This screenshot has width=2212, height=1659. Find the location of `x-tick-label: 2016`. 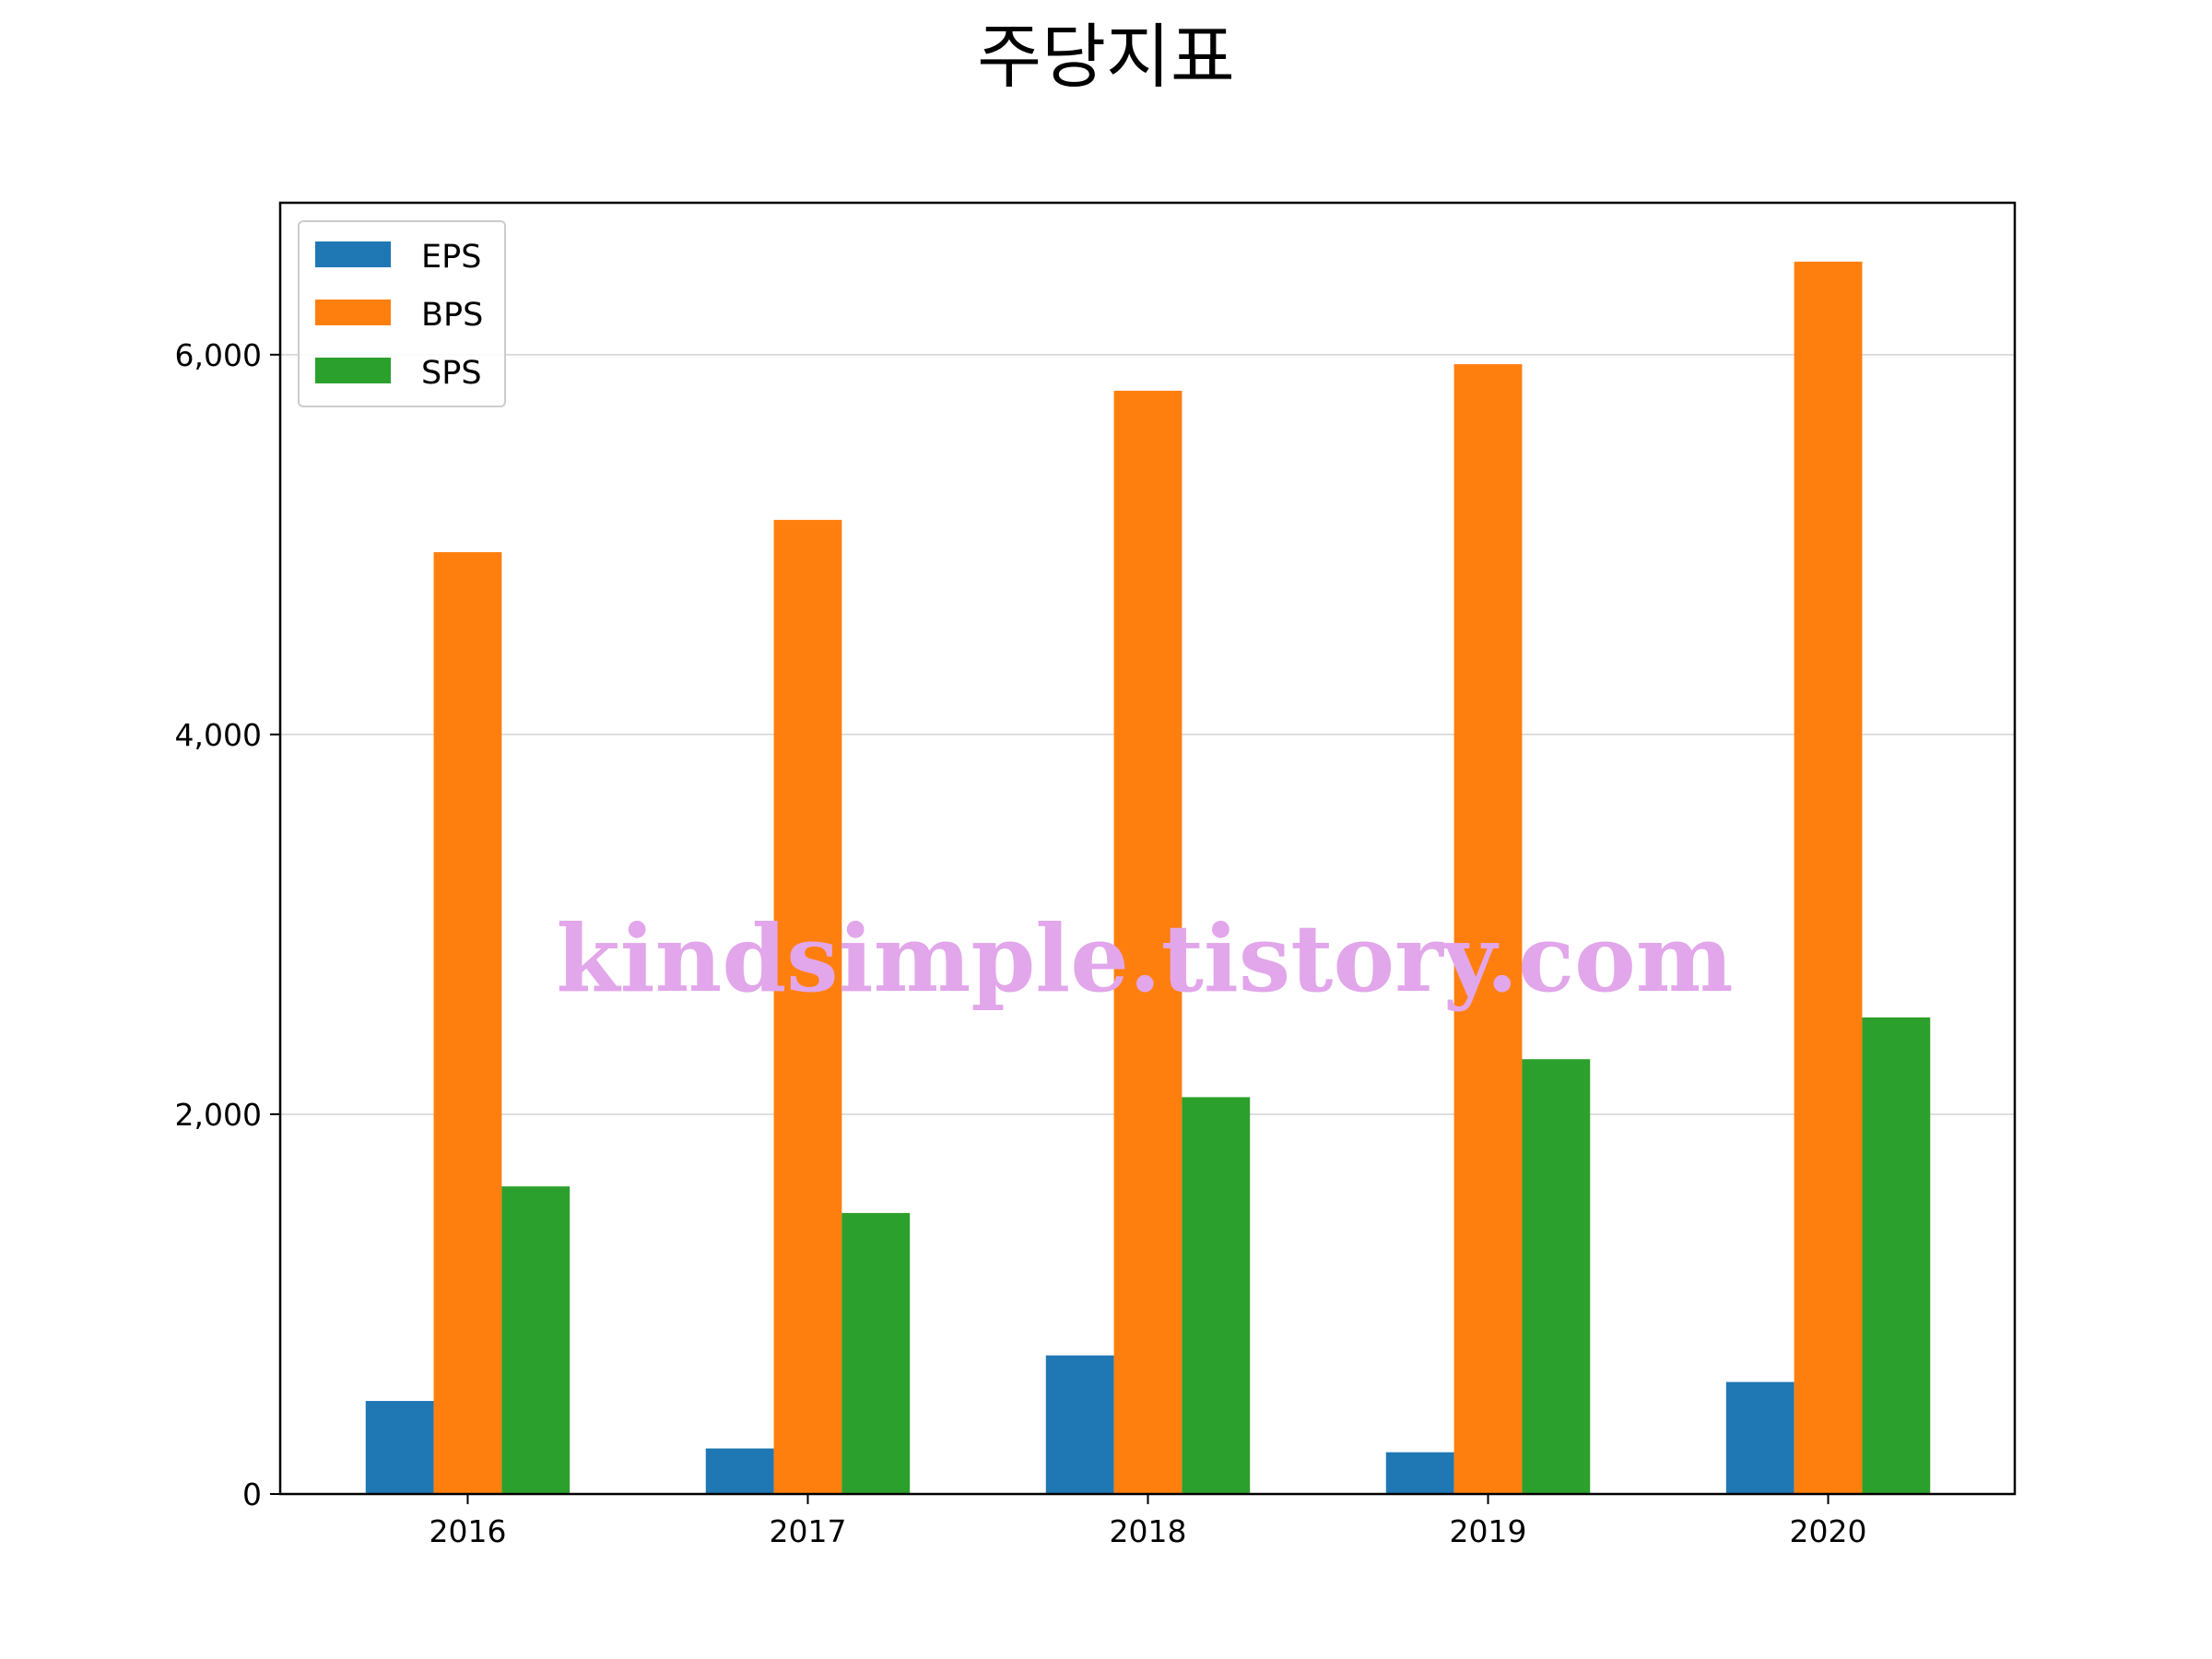

x-tick-label: 2016 is located at coordinates (467, 1531).